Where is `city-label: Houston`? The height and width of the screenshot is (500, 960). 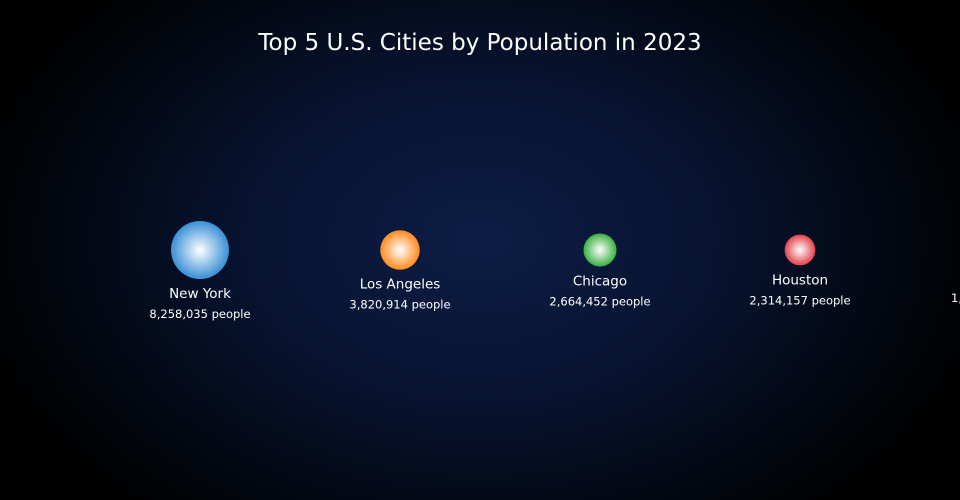 city-label: Houston is located at coordinates (800, 280).